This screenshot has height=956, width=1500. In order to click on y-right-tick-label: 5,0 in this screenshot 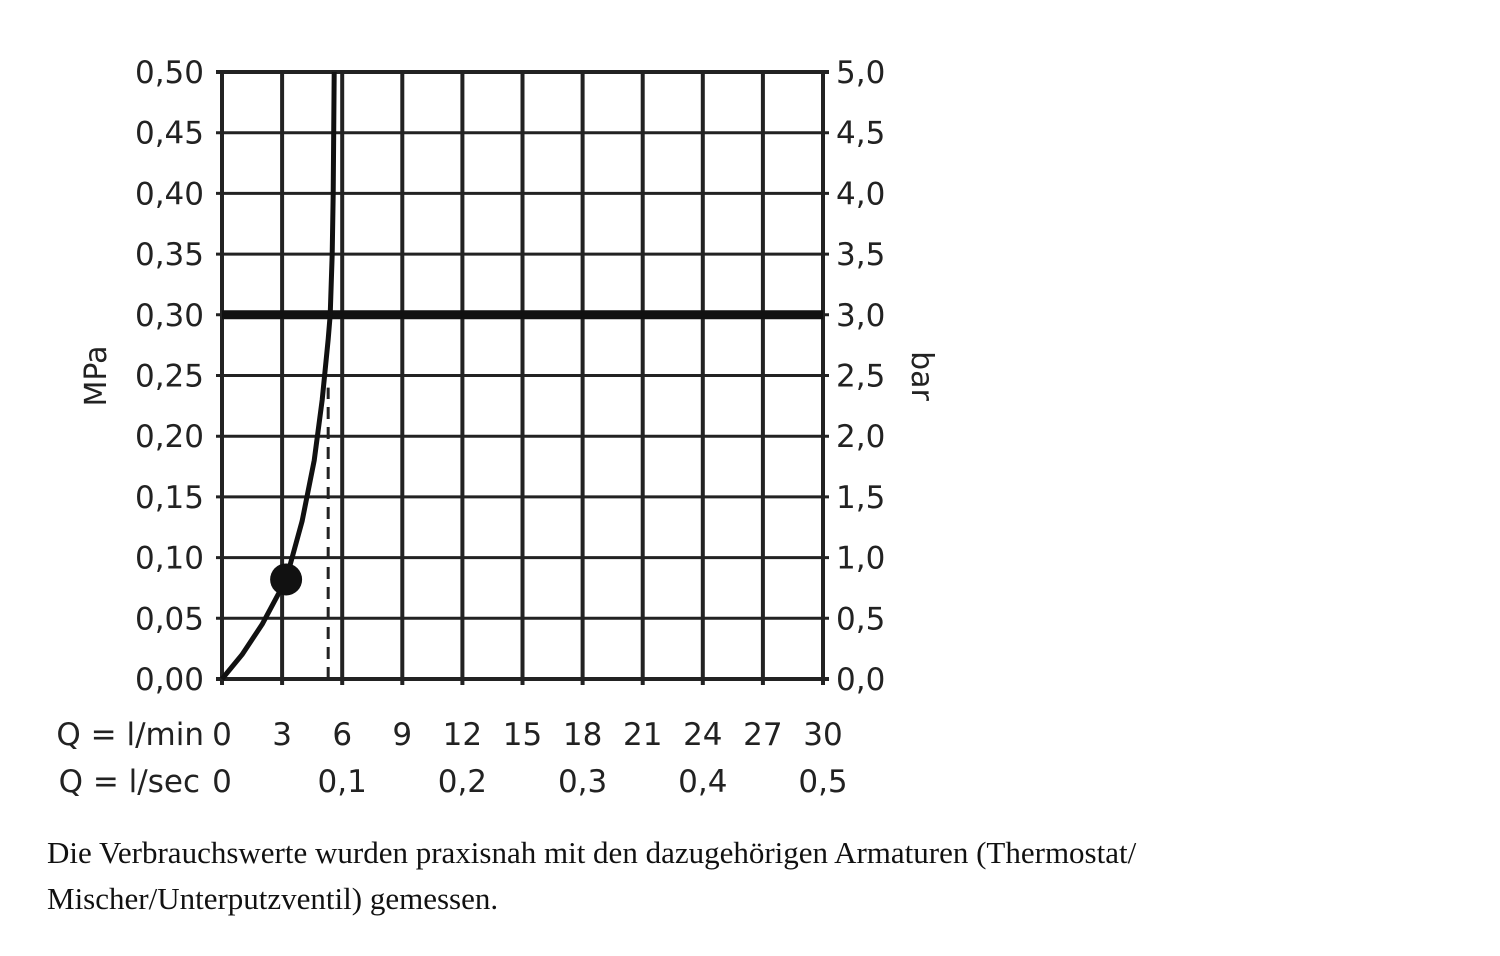, I will do `click(860, 73)`.